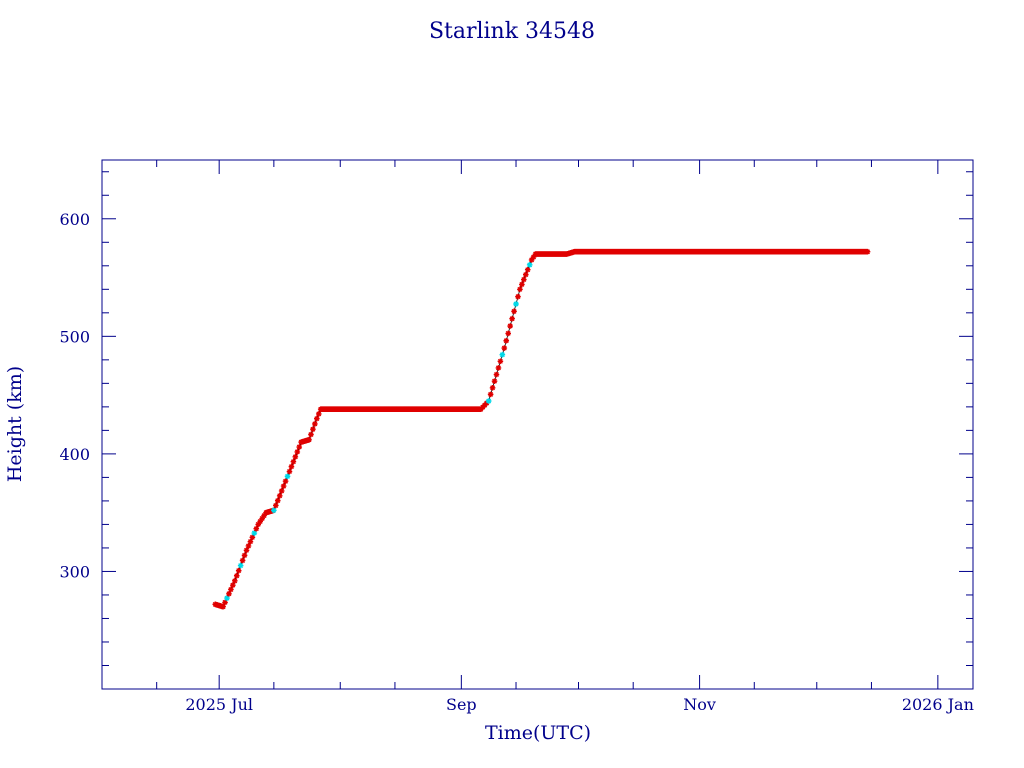 Image resolution: width=1024 pixels, height=768 pixels. I want to click on chart-title: Starlink 34548, so click(512, 31).